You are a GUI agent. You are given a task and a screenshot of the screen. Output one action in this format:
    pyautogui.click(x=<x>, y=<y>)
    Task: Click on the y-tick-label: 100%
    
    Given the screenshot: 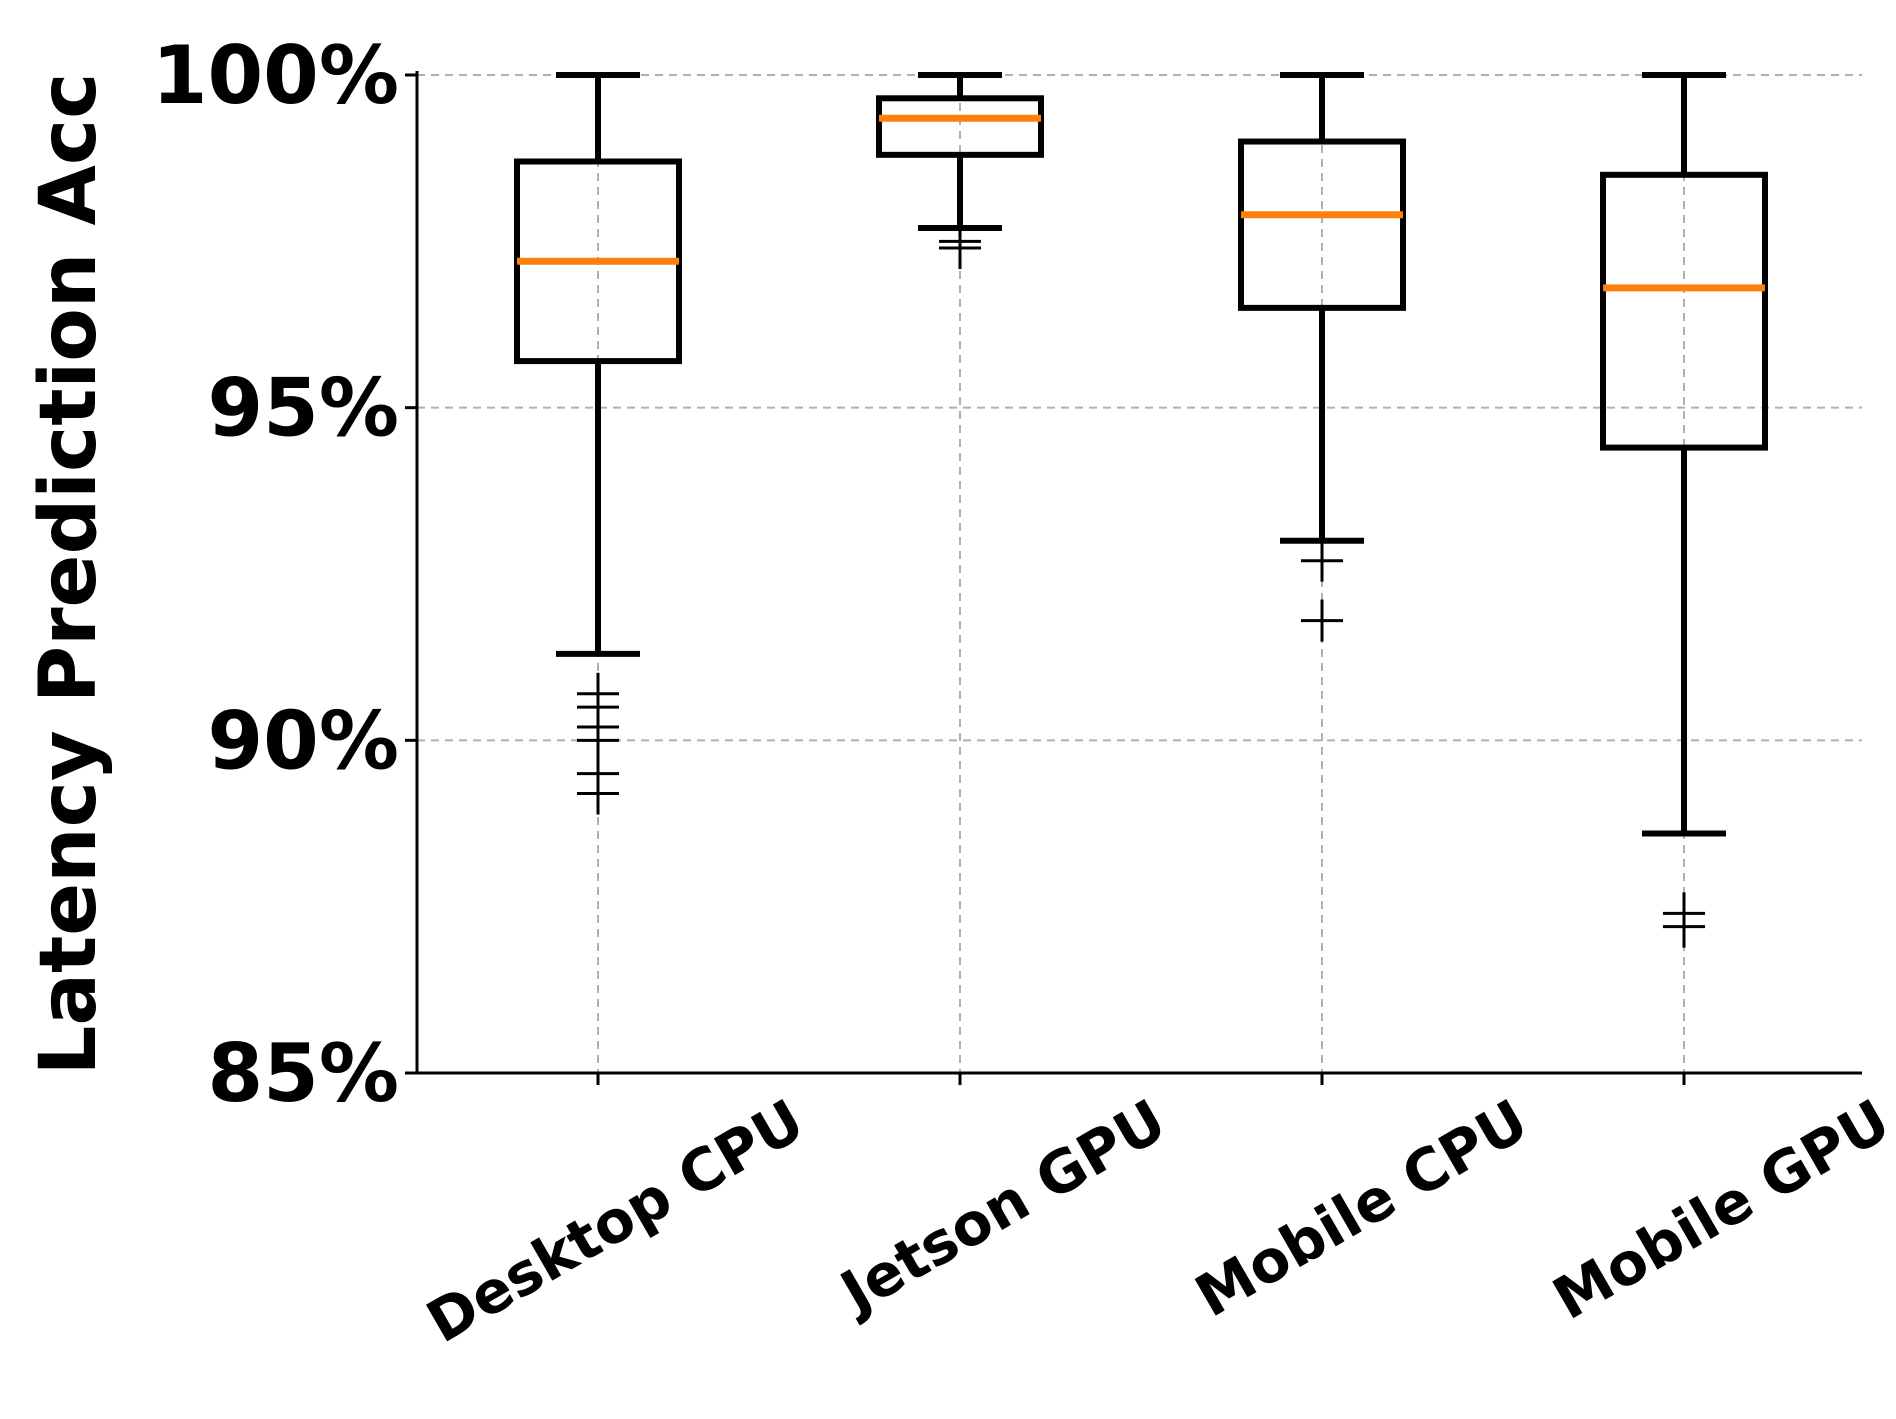 What is the action you would take?
    pyautogui.click(x=275, y=75)
    